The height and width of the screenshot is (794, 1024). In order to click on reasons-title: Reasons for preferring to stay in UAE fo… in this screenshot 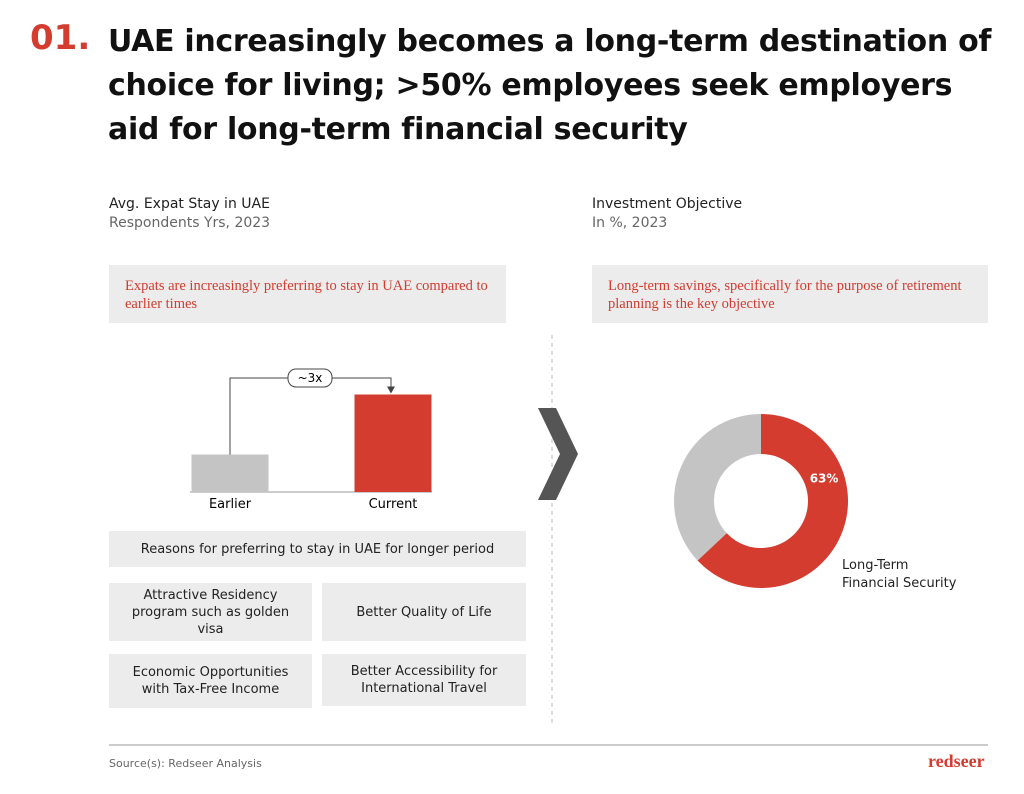, I will do `click(317, 549)`.